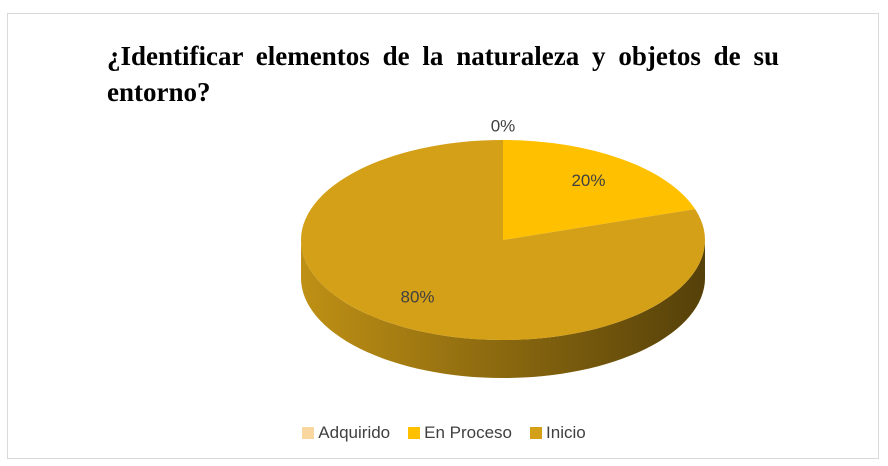 The image size is (888, 466). I want to click on legend-item: Inicio, so click(558, 433).